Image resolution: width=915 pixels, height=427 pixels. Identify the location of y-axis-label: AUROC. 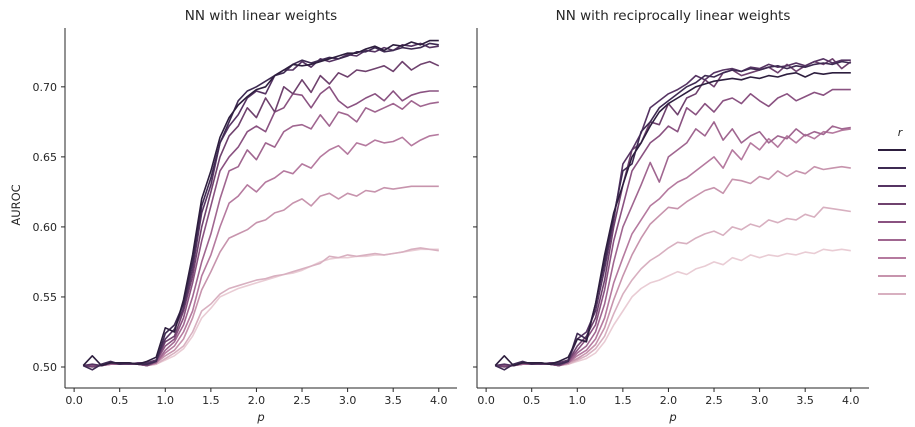
(16, 204).